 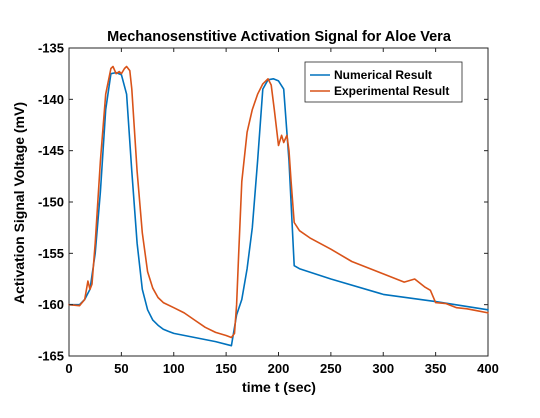 I want to click on y-tick-label: -160, so click(x=51, y=304).